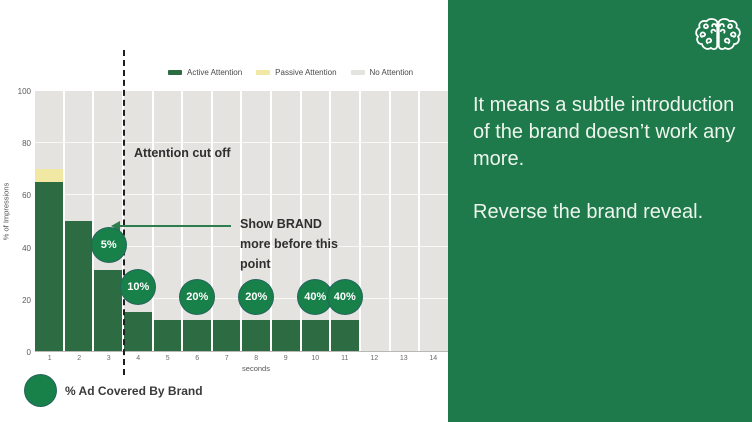 This screenshot has width=752, height=422. Describe the element at coordinates (123, 212) in the screenshot. I see `attention-cutoff-dashed-line` at that location.